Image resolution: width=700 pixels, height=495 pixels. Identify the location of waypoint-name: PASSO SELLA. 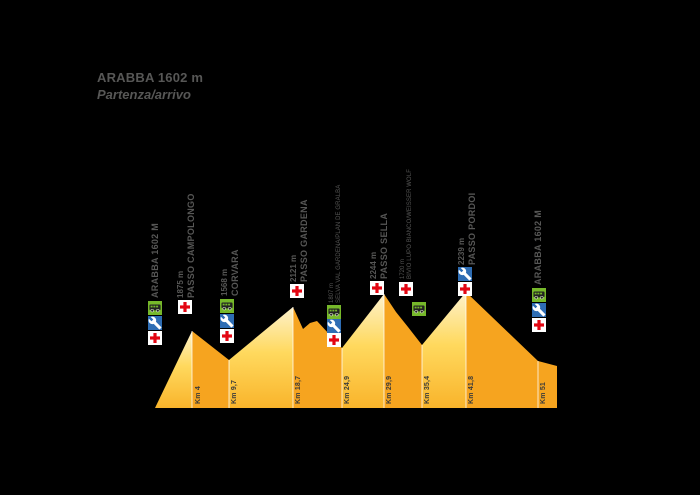
(384, 245).